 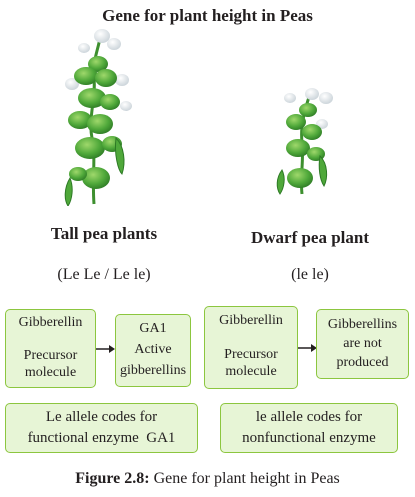 I want to click on tall-product-box: GA1 Active gibberellins, so click(x=153, y=350).